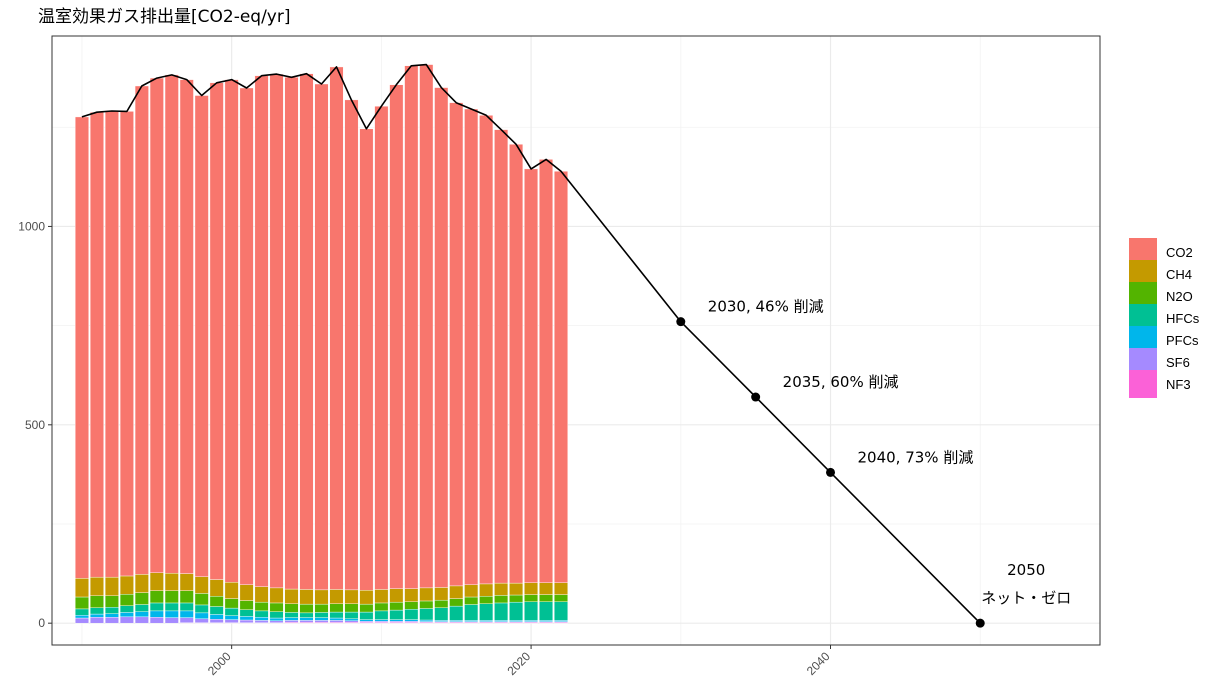 The image size is (1214, 688). Describe the element at coordinates (456, 602) in the screenshot. I see `bar-N2O-2015` at that location.